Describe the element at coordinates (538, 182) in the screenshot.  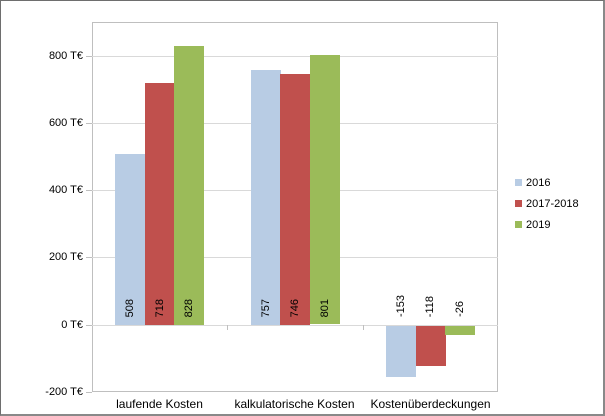
I see `legend-label: 2016` at that location.